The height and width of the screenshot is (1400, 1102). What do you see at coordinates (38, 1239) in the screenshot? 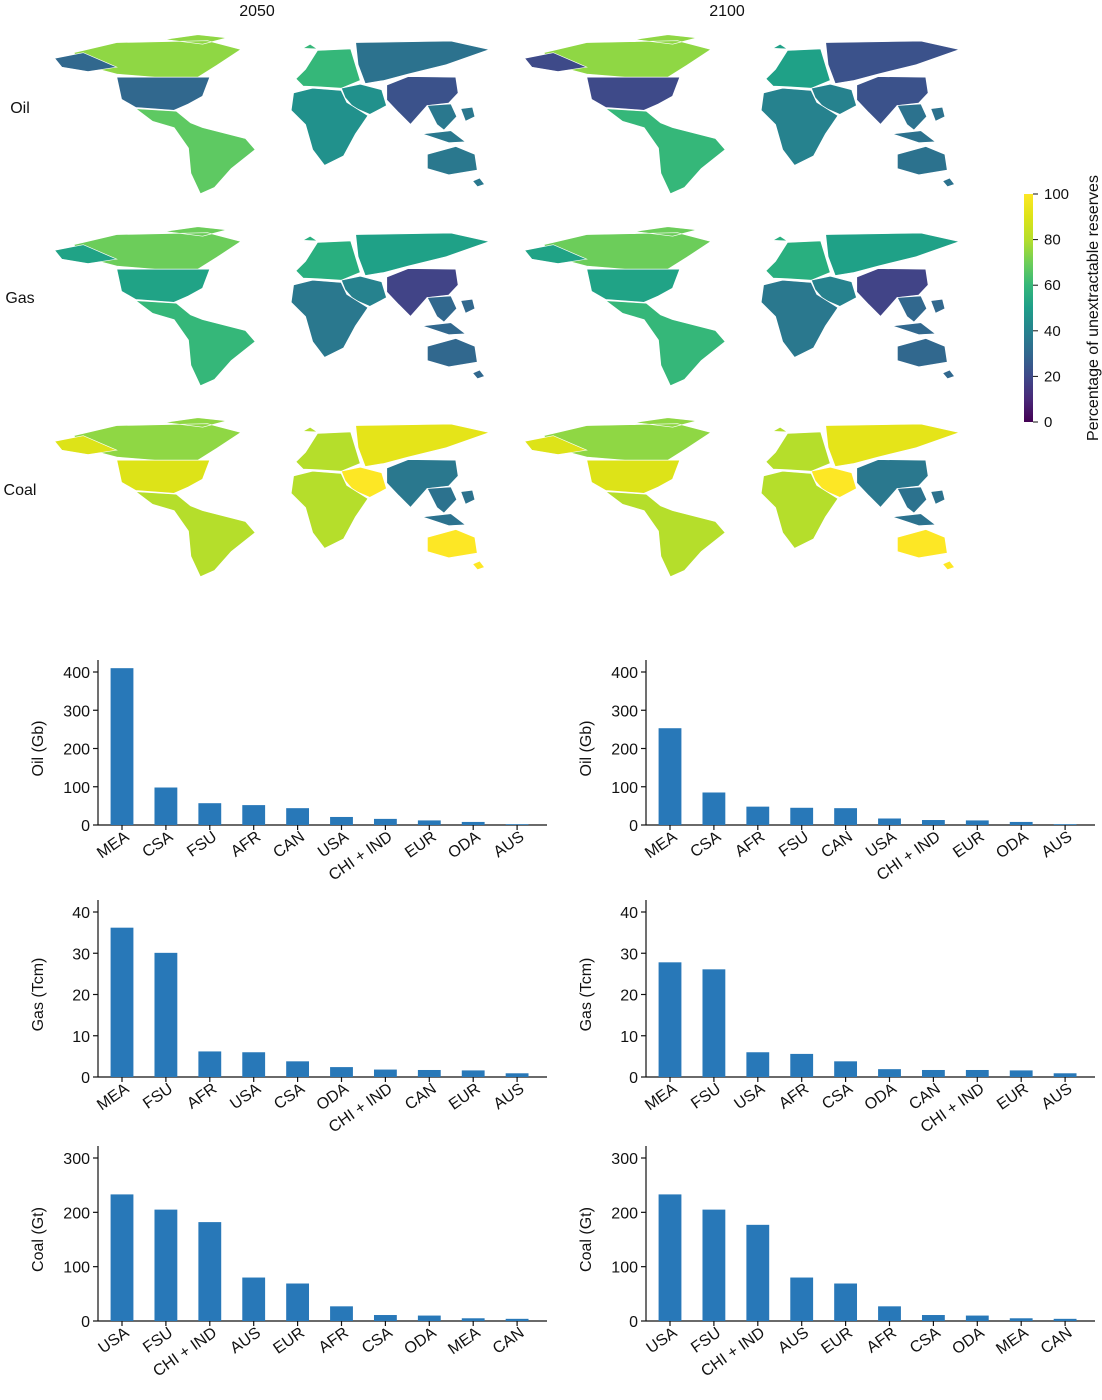
I see `y-axis-label: Coal (Gt)` at bounding box center [38, 1239].